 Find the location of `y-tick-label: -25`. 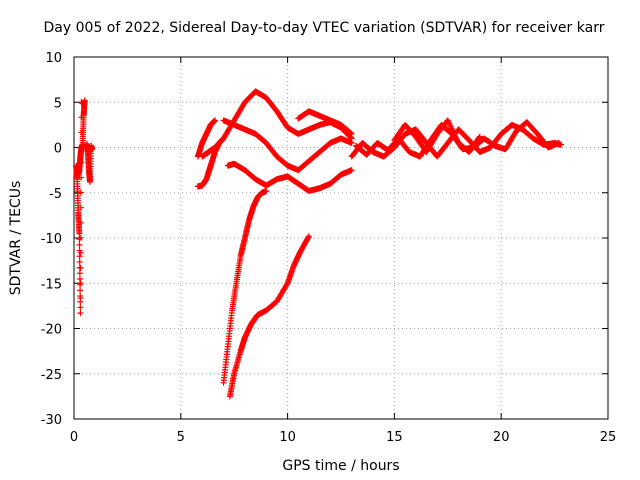

y-tick-label: -25 is located at coordinates (51, 375).